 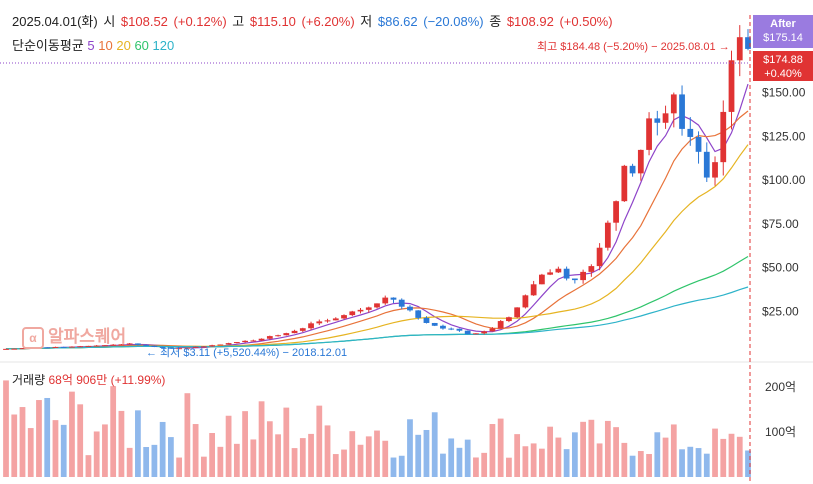 I want to click on price-tick-label: $75.00, so click(x=780, y=224).